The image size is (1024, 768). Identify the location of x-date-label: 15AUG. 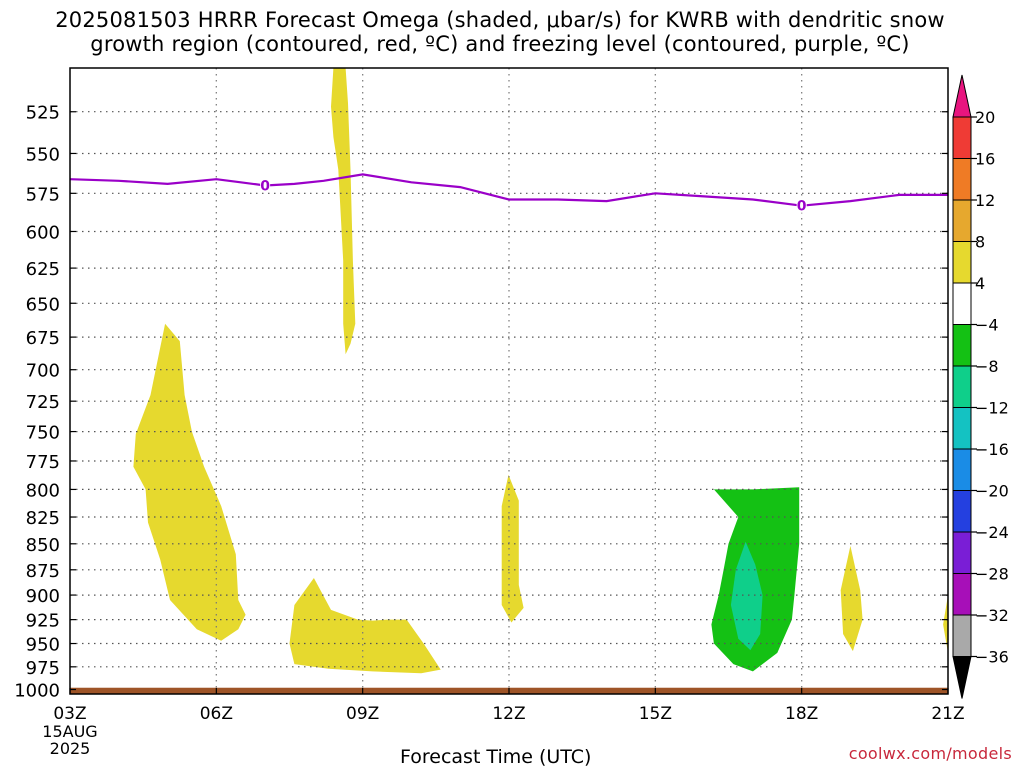
(69, 731).